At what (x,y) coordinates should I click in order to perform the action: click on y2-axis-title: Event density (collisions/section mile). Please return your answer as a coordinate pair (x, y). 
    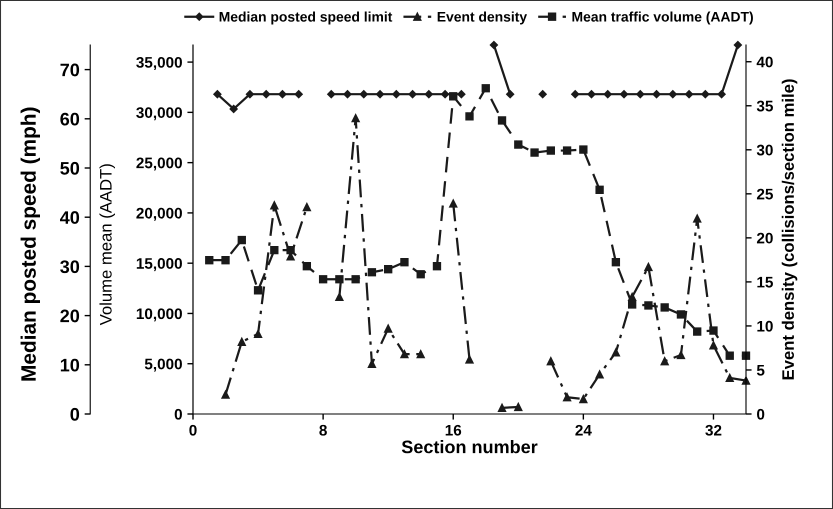
    Looking at the image, I should click on (790, 229).